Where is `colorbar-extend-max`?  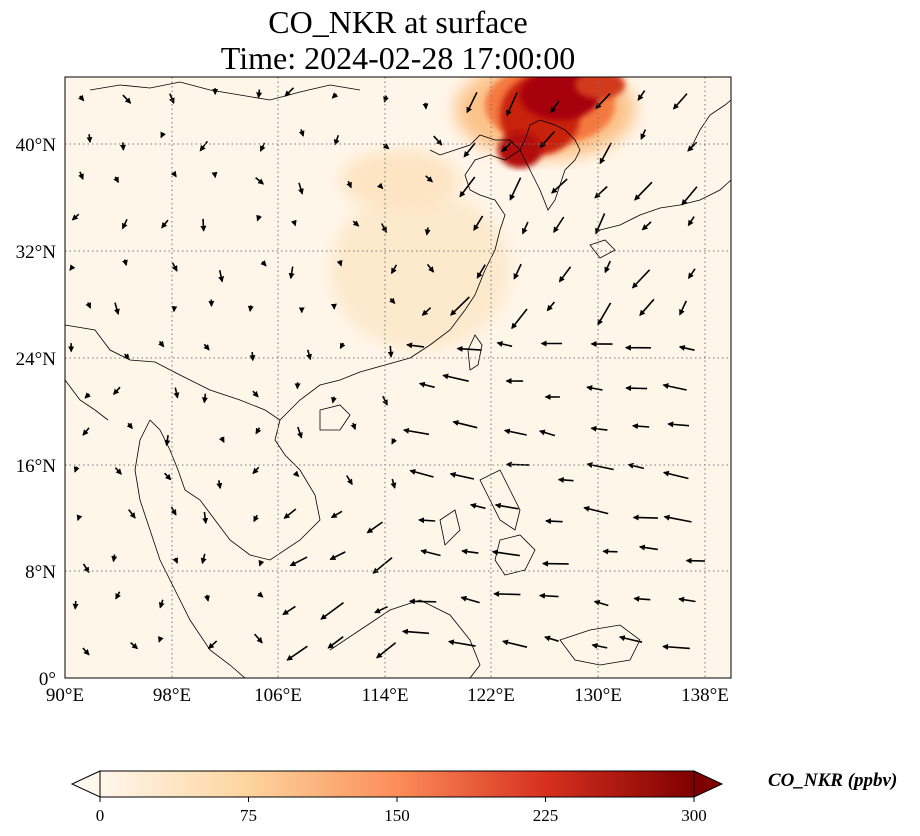
colorbar-extend-max is located at coordinates (708, 784).